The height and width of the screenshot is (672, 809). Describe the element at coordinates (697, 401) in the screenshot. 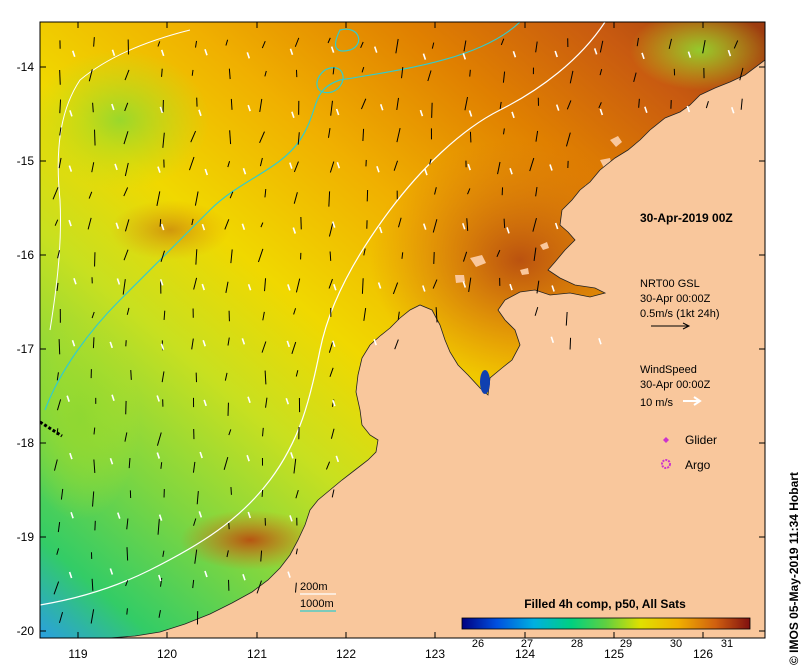

I see `wind-scale-arrowhead` at that location.